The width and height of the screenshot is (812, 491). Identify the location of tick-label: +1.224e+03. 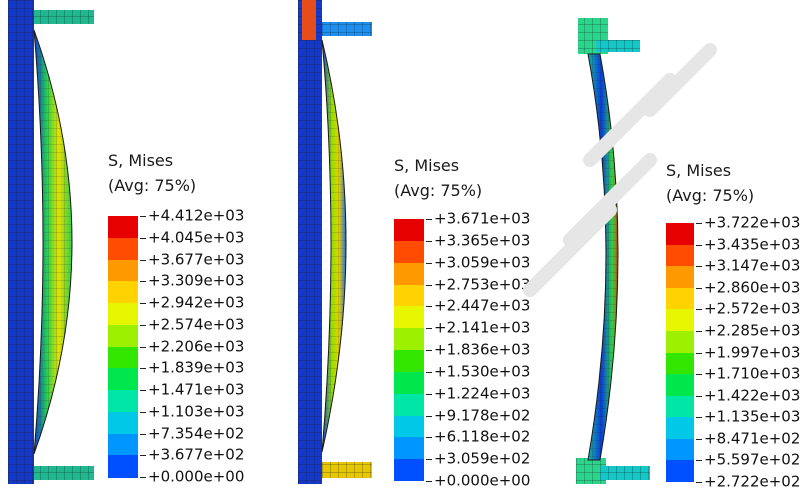
(482, 393).